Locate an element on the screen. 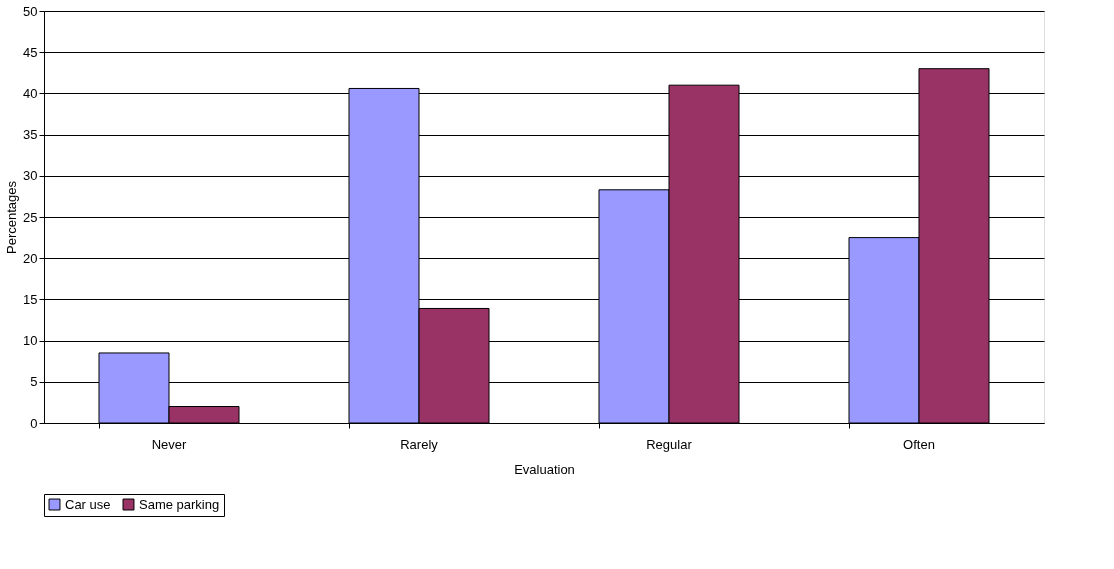 The width and height of the screenshot is (1114, 569). y-tick-label: 45 is located at coordinates (30, 52).